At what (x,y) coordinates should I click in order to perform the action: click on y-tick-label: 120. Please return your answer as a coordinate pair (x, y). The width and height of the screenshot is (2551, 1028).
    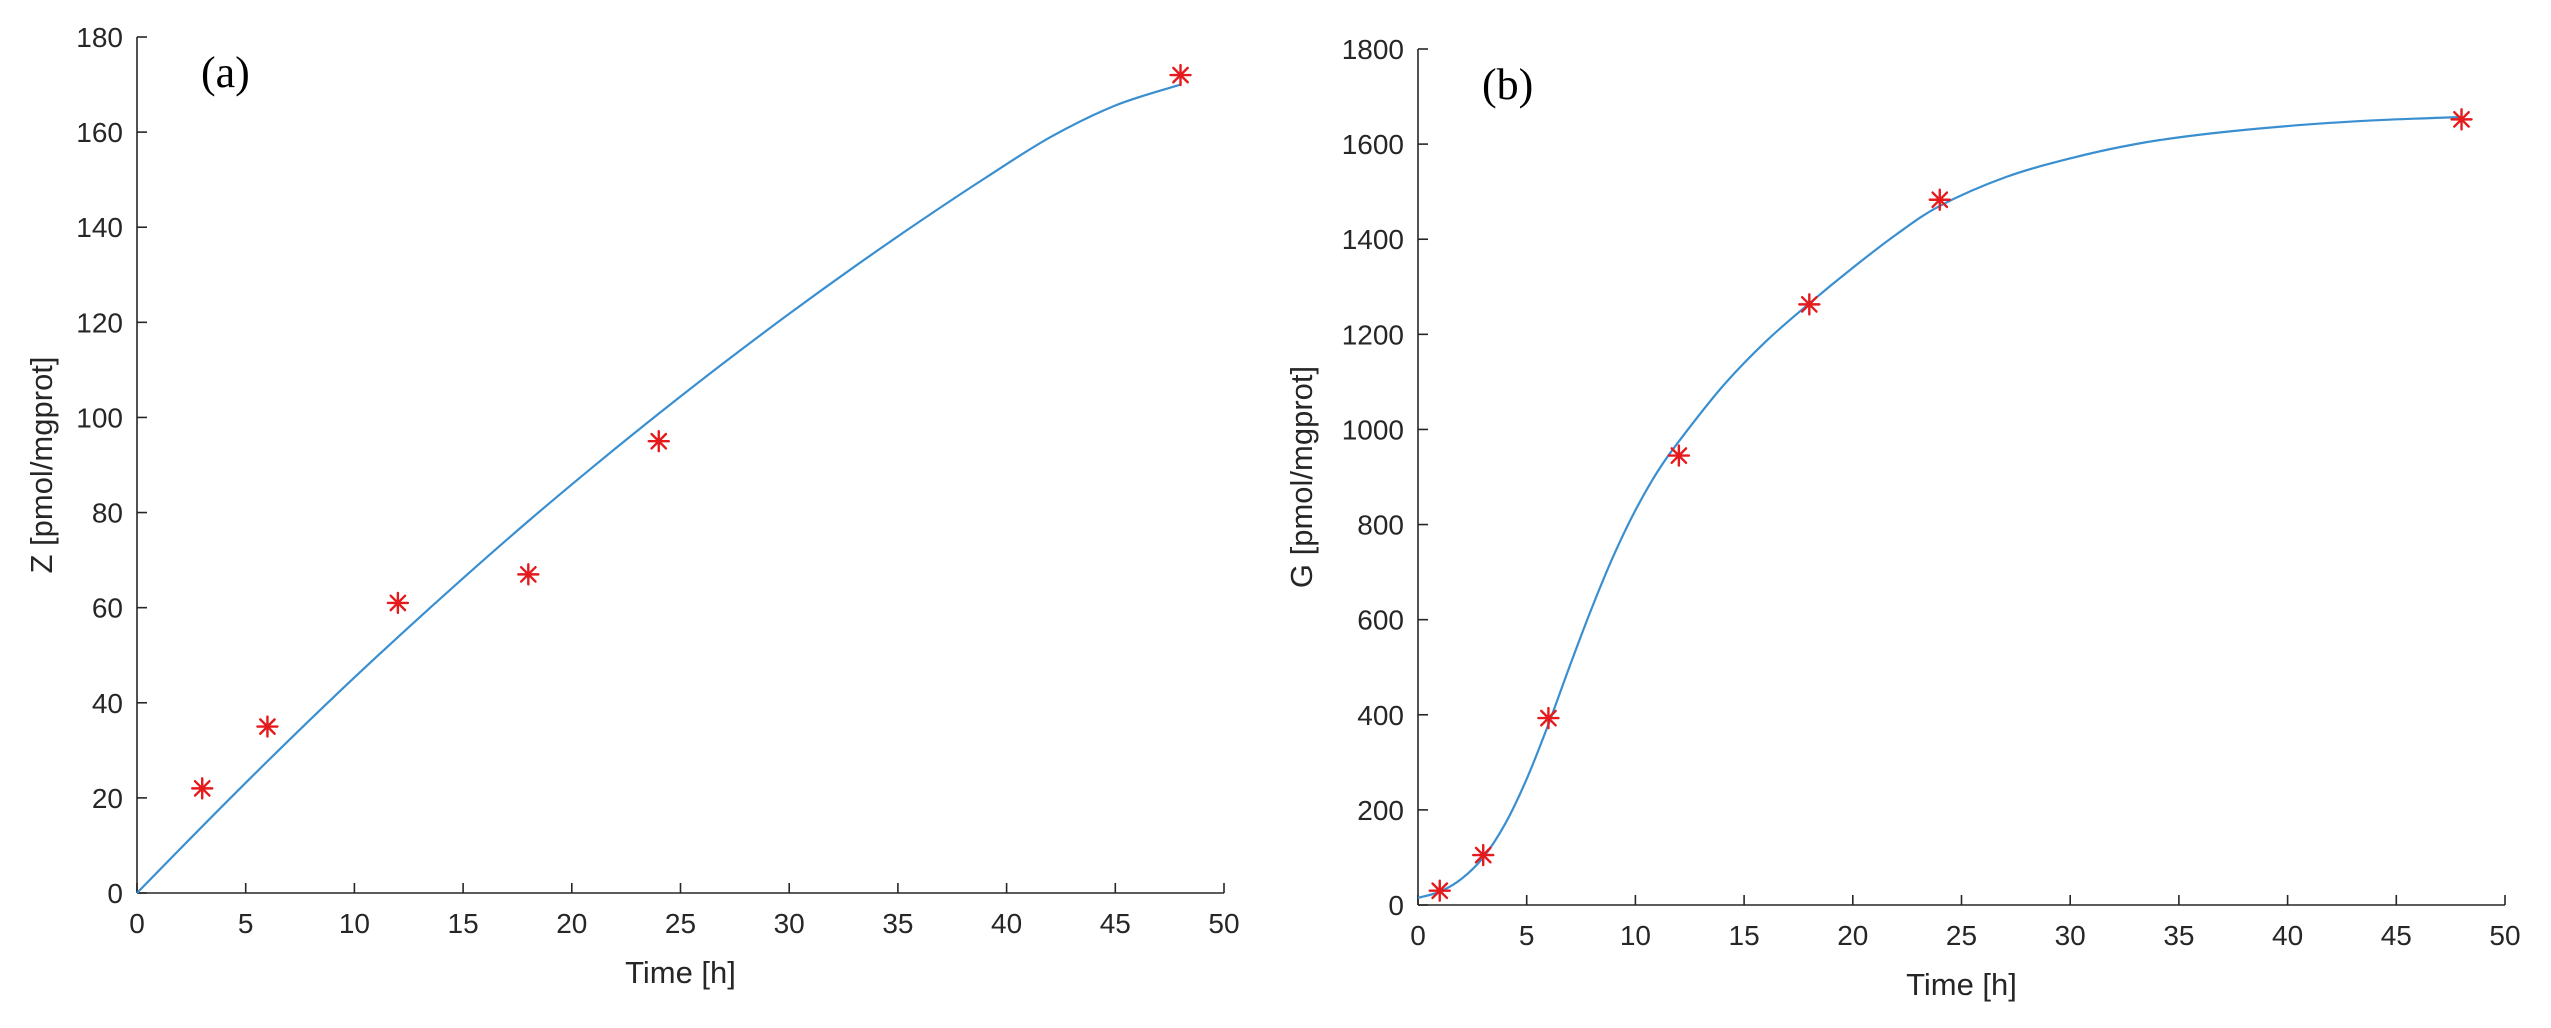
    Looking at the image, I should click on (99, 322).